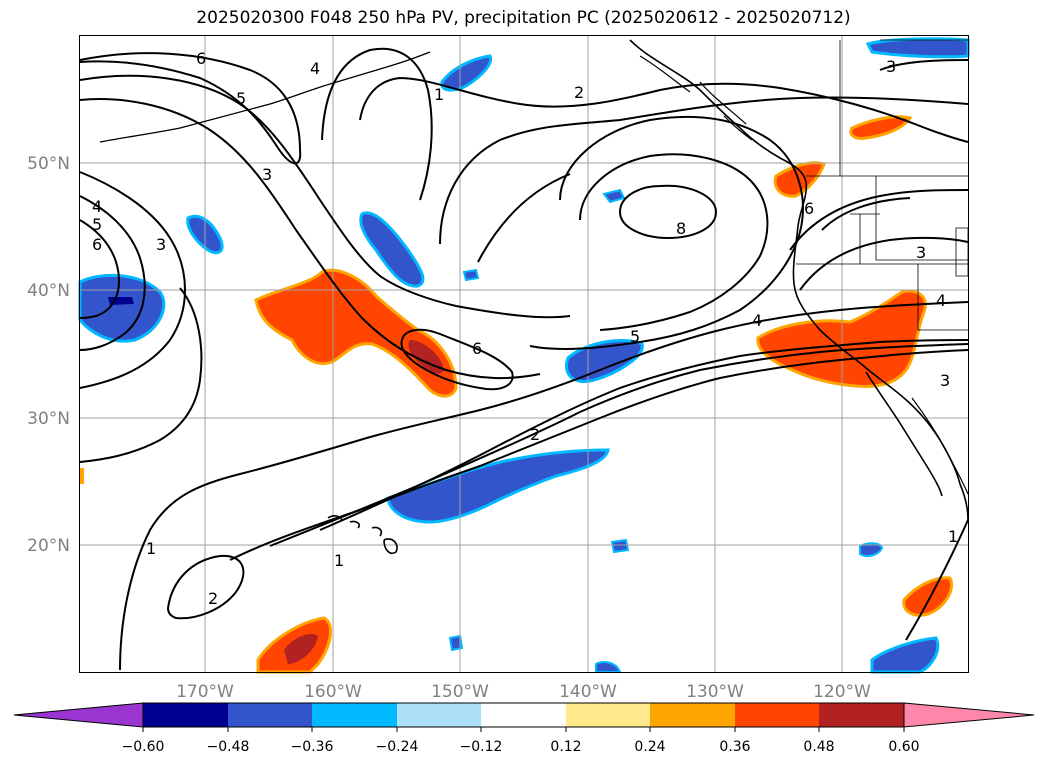  Describe the element at coordinates (734, 747) in the screenshot. I see `colorbar-tick-label: 0.36` at that location.